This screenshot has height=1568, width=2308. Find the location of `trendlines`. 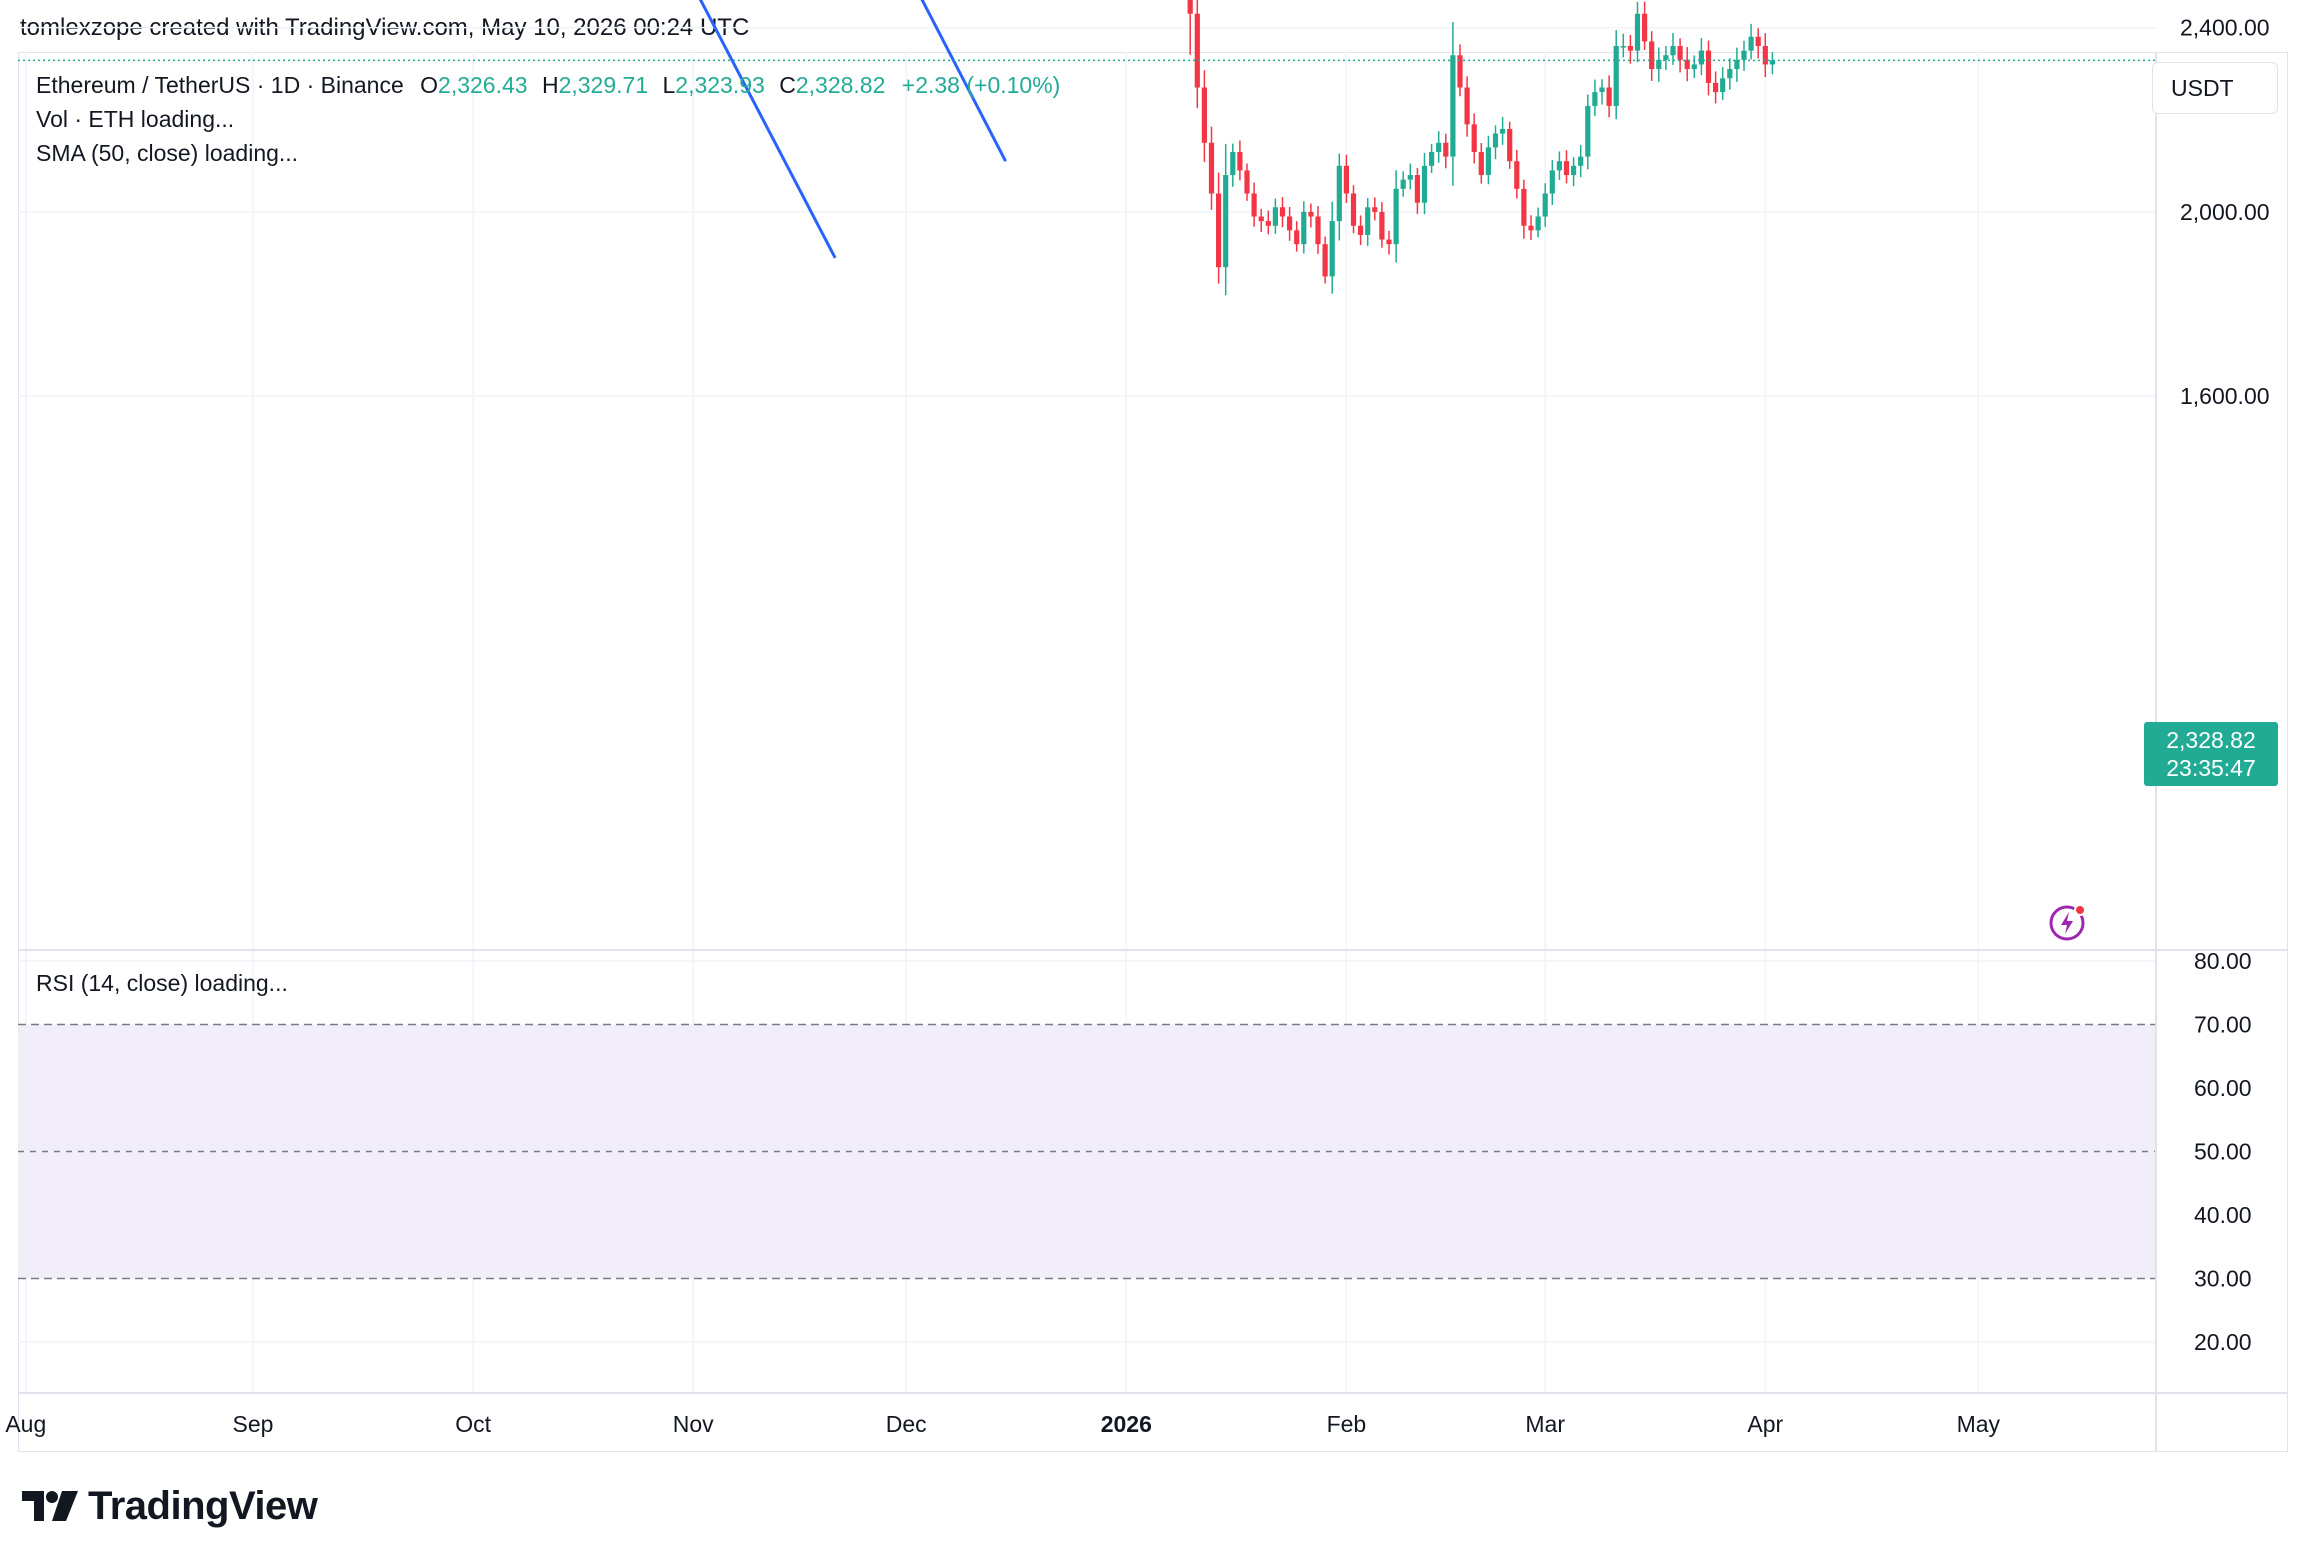

trendlines is located at coordinates (852, 129).